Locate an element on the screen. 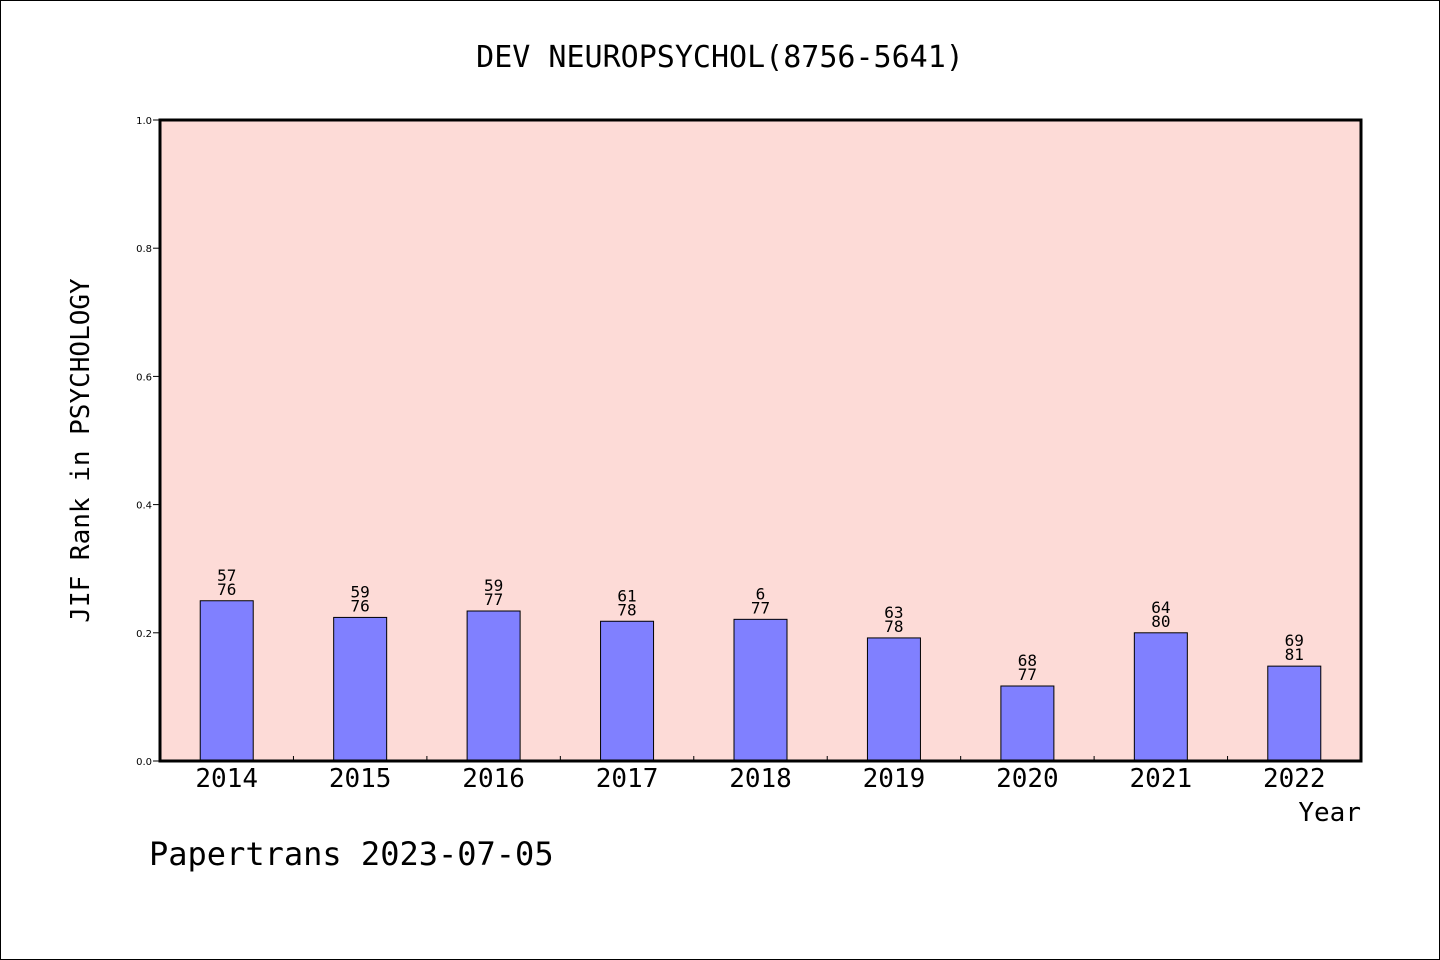 The width and height of the screenshot is (1440, 960). x-tick-label: 2016 is located at coordinates (493, 779).